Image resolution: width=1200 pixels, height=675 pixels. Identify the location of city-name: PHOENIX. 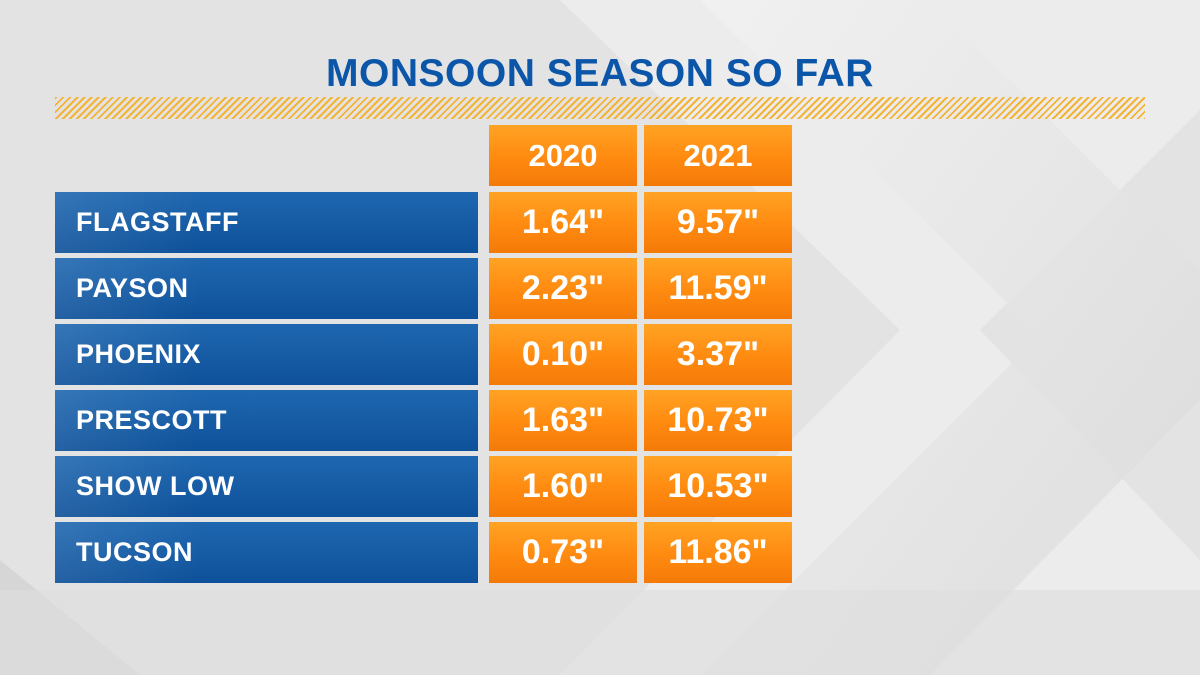
(139, 354).